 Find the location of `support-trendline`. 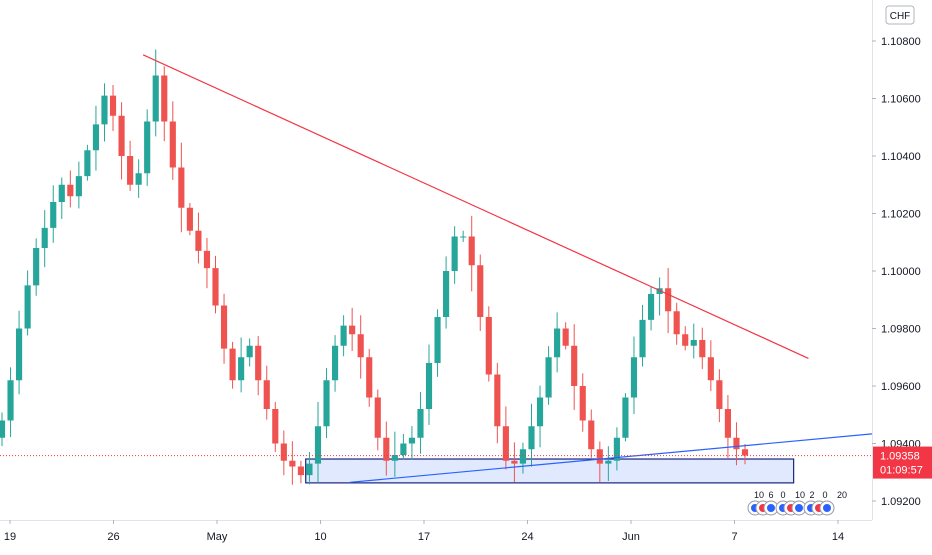

support-trendline is located at coordinates (611, 458).